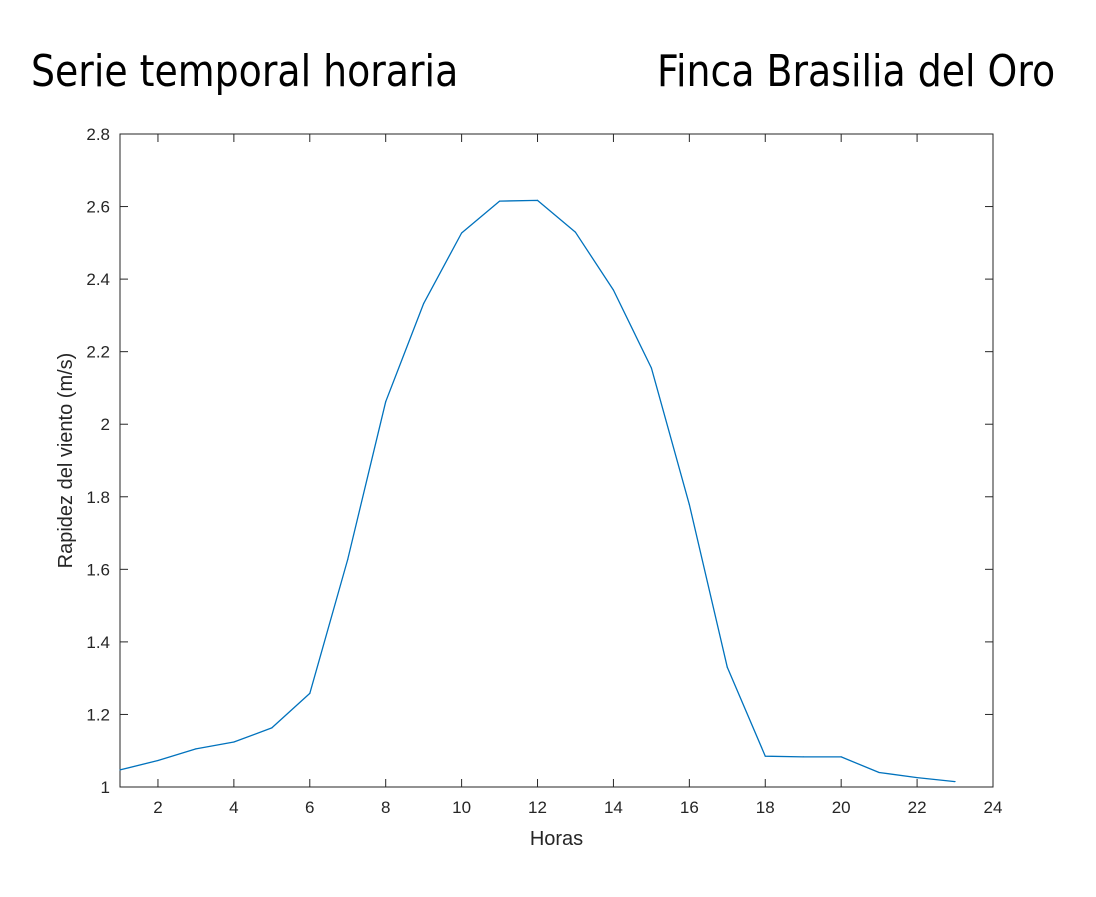  I want to click on y-tick-label: 2, so click(105, 424).